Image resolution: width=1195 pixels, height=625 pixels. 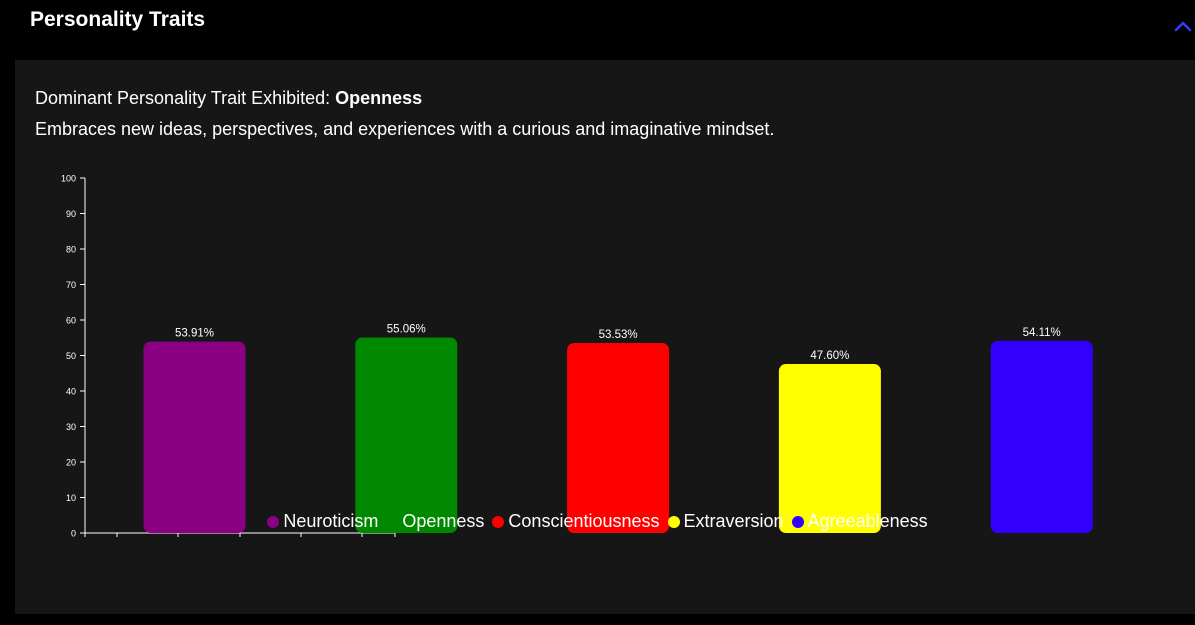 I want to click on legend-label: Openness, so click(x=443, y=521).